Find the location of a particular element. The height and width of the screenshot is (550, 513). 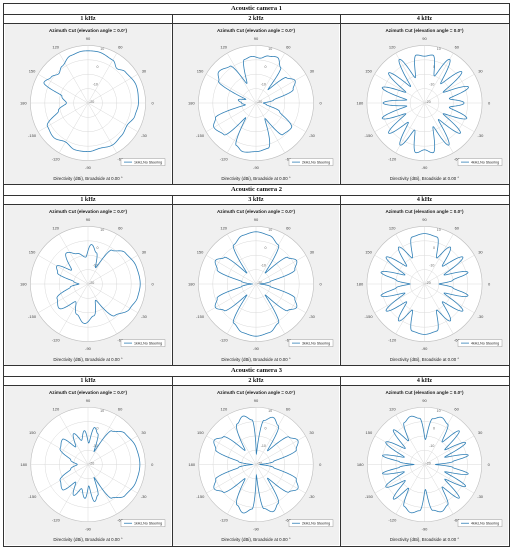

legend-label: 1kHz,No Steering is located at coordinates (148, 344).